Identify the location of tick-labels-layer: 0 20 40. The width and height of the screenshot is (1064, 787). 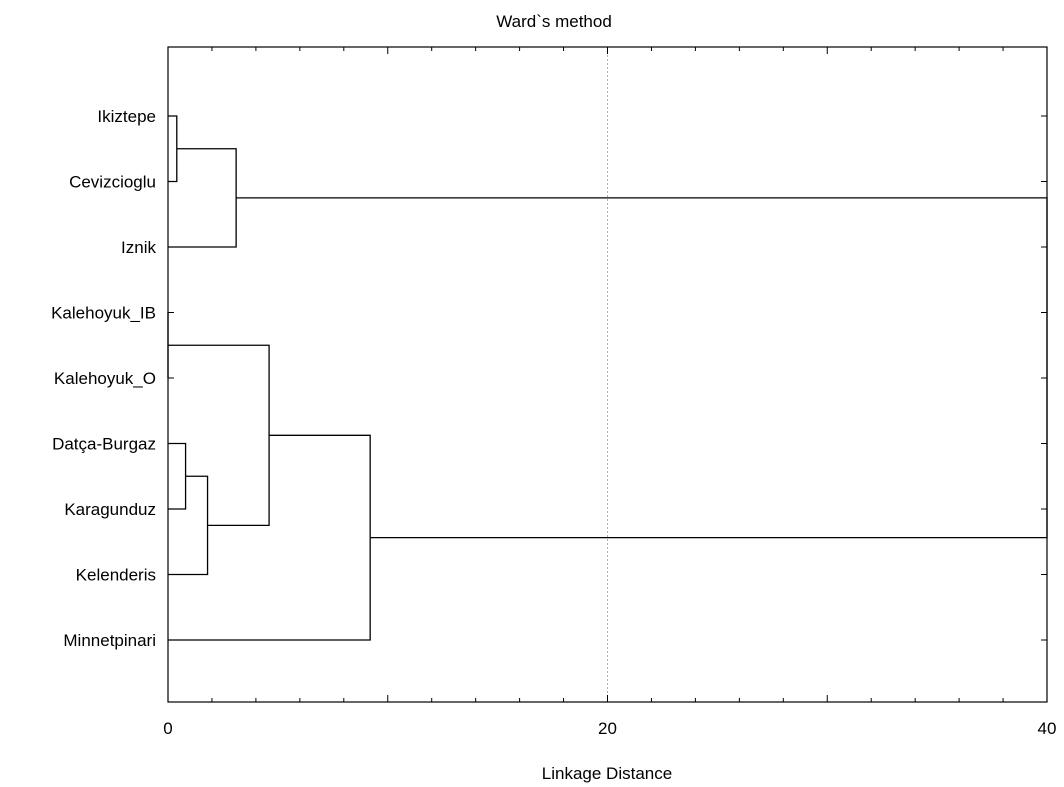
(609, 728).